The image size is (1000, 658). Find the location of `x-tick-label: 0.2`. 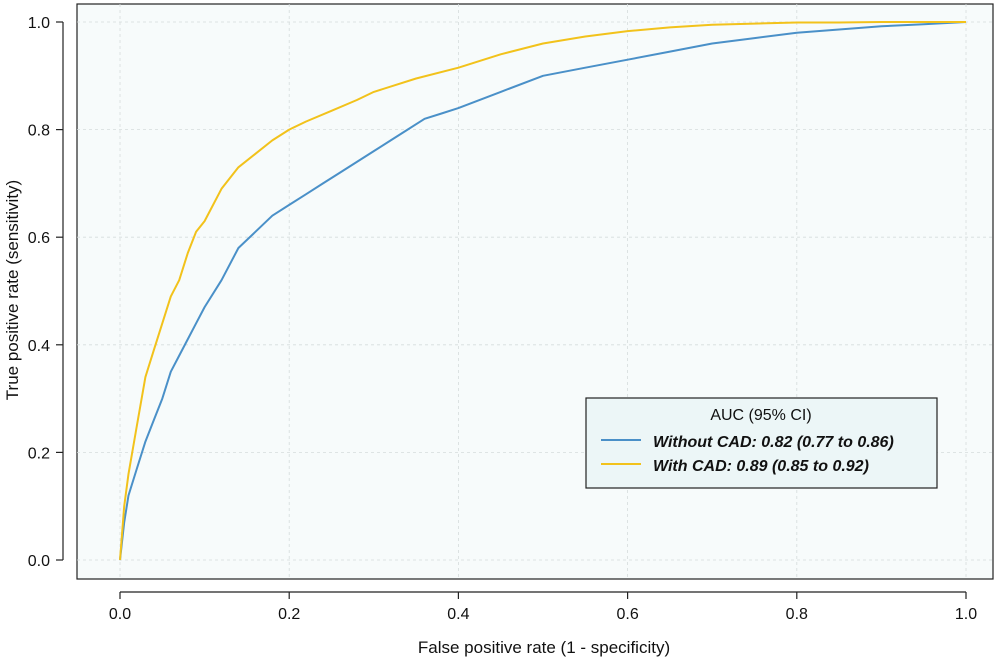

x-tick-label: 0.2 is located at coordinates (289, 614).